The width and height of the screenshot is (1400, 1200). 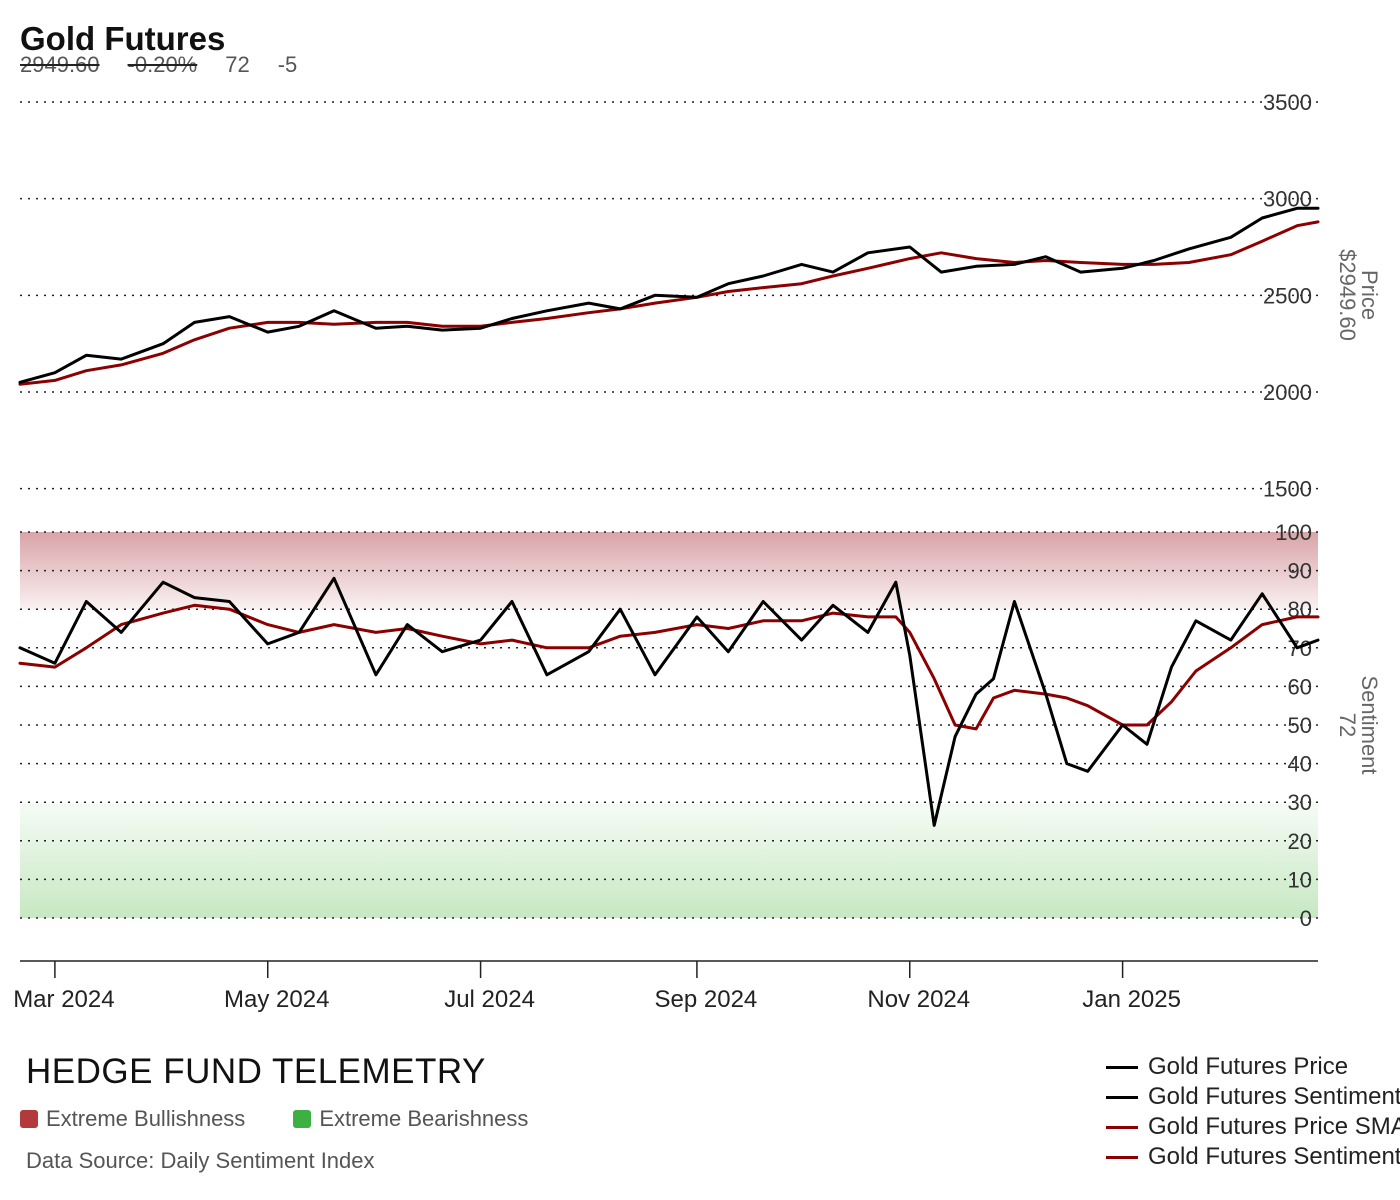 I want to click on bullish-swatch, so click(x=29, y=1119).